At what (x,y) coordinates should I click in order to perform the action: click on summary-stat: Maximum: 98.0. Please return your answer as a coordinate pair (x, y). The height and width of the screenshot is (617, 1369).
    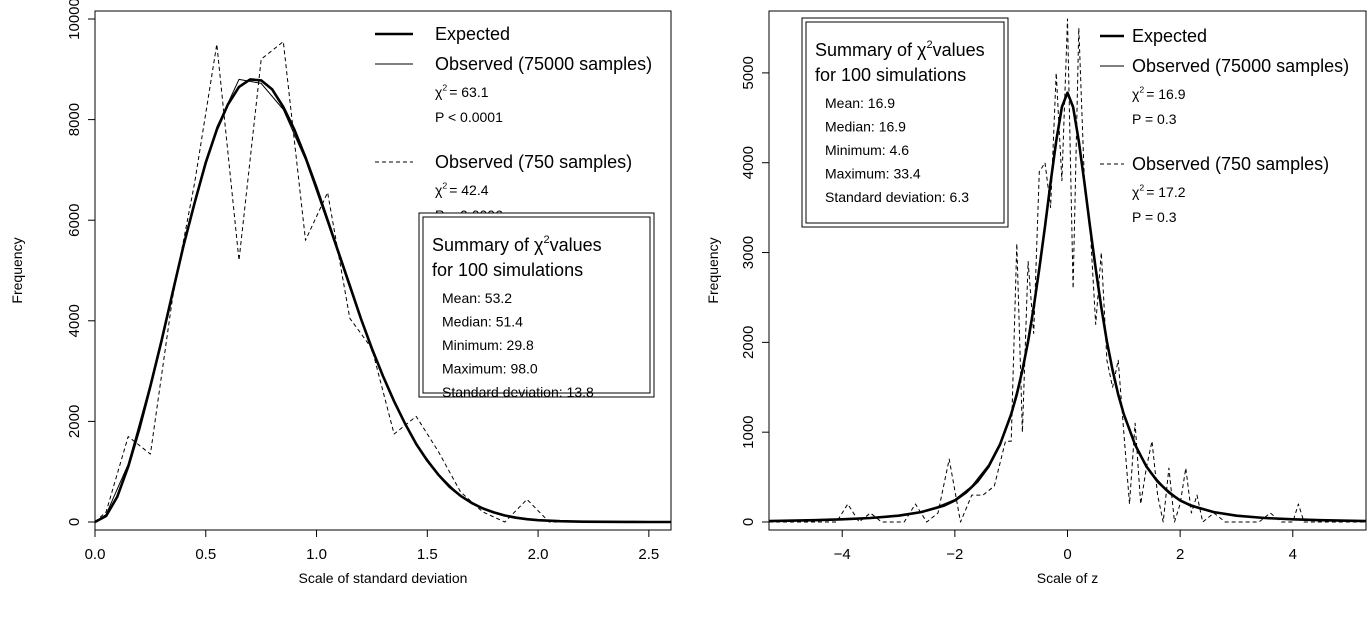
    Looking at the image, I should click on (490, 369).